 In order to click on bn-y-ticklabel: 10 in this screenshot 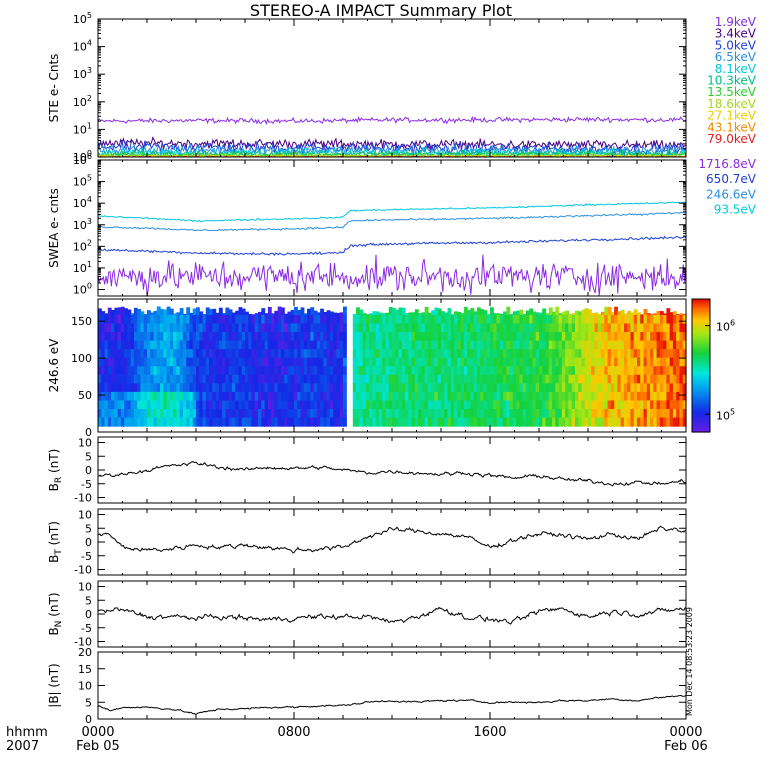, I will do `click(85, 587)`.